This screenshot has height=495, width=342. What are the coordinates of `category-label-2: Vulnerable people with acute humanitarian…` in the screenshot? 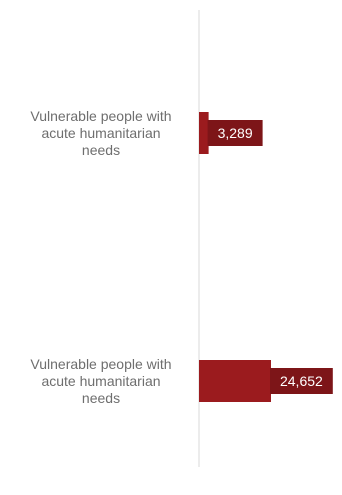 It's located at (100, 381).